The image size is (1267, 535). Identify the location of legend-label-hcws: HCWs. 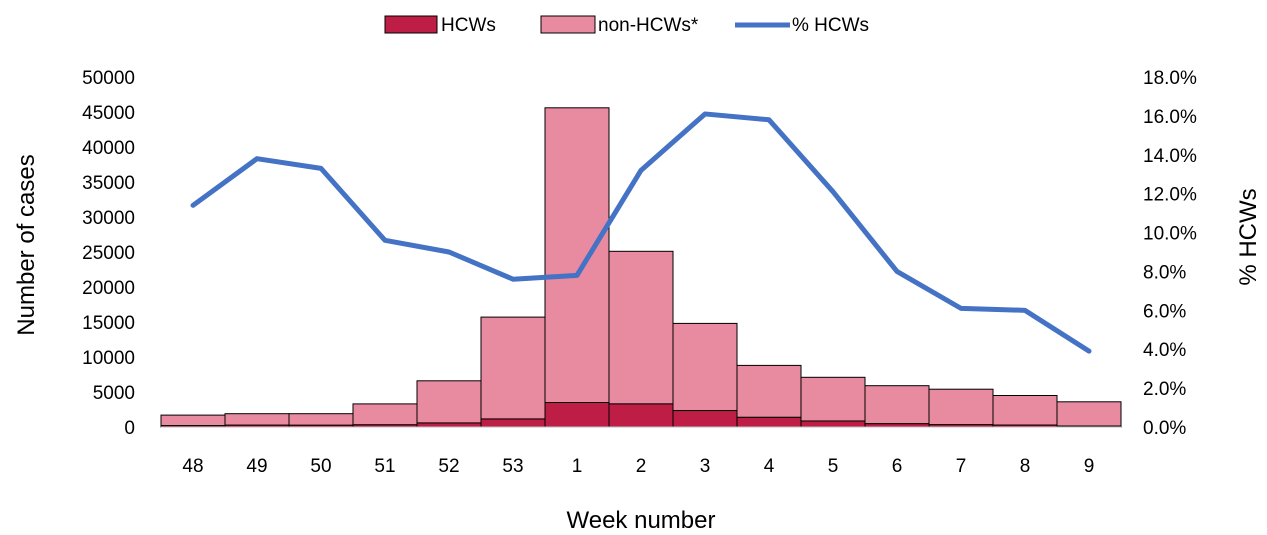
(468, 25).